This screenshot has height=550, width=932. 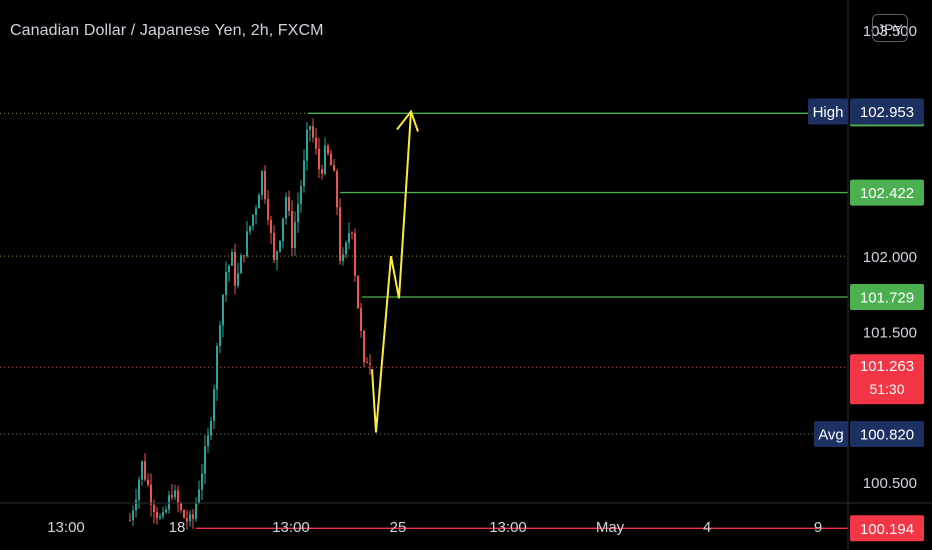 What do you see at coordinates (828, 112) in the screenshot?
I see `high-tag: High` at bounding box center [828, 112].